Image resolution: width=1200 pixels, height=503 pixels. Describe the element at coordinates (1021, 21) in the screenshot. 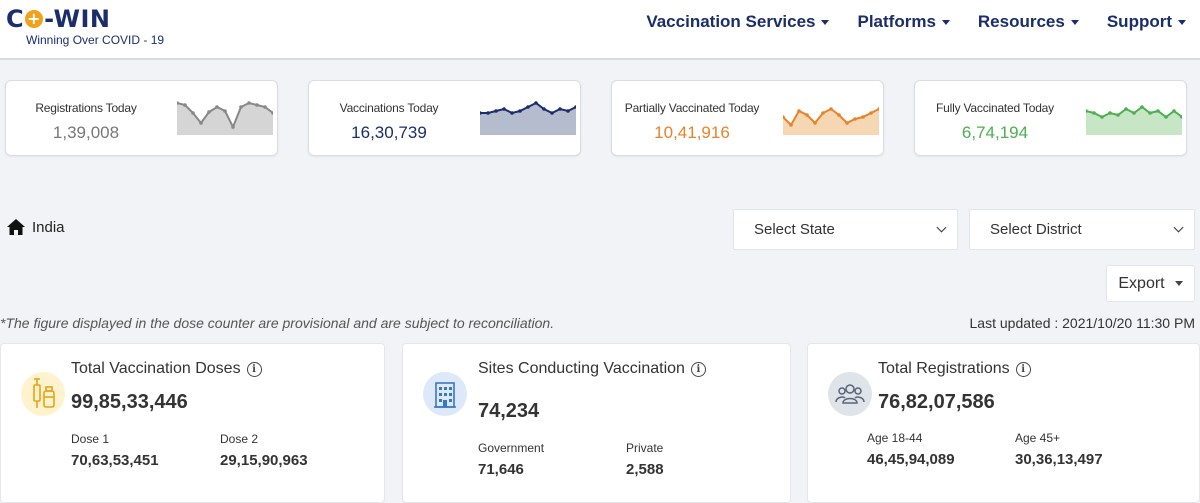

I see `nav-label: Resources` at that location.